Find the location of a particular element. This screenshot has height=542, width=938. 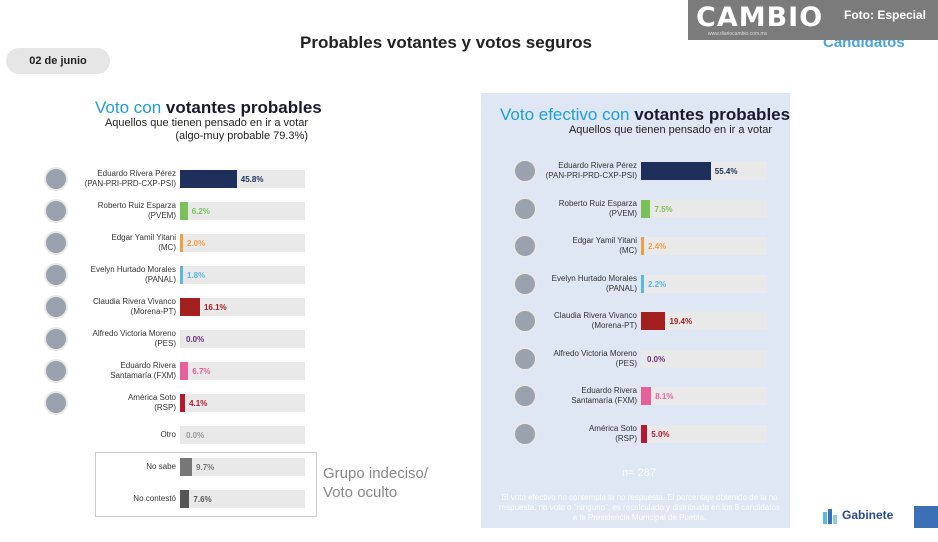

date-badge: 02 de junio is located at coordinates (58, 61).